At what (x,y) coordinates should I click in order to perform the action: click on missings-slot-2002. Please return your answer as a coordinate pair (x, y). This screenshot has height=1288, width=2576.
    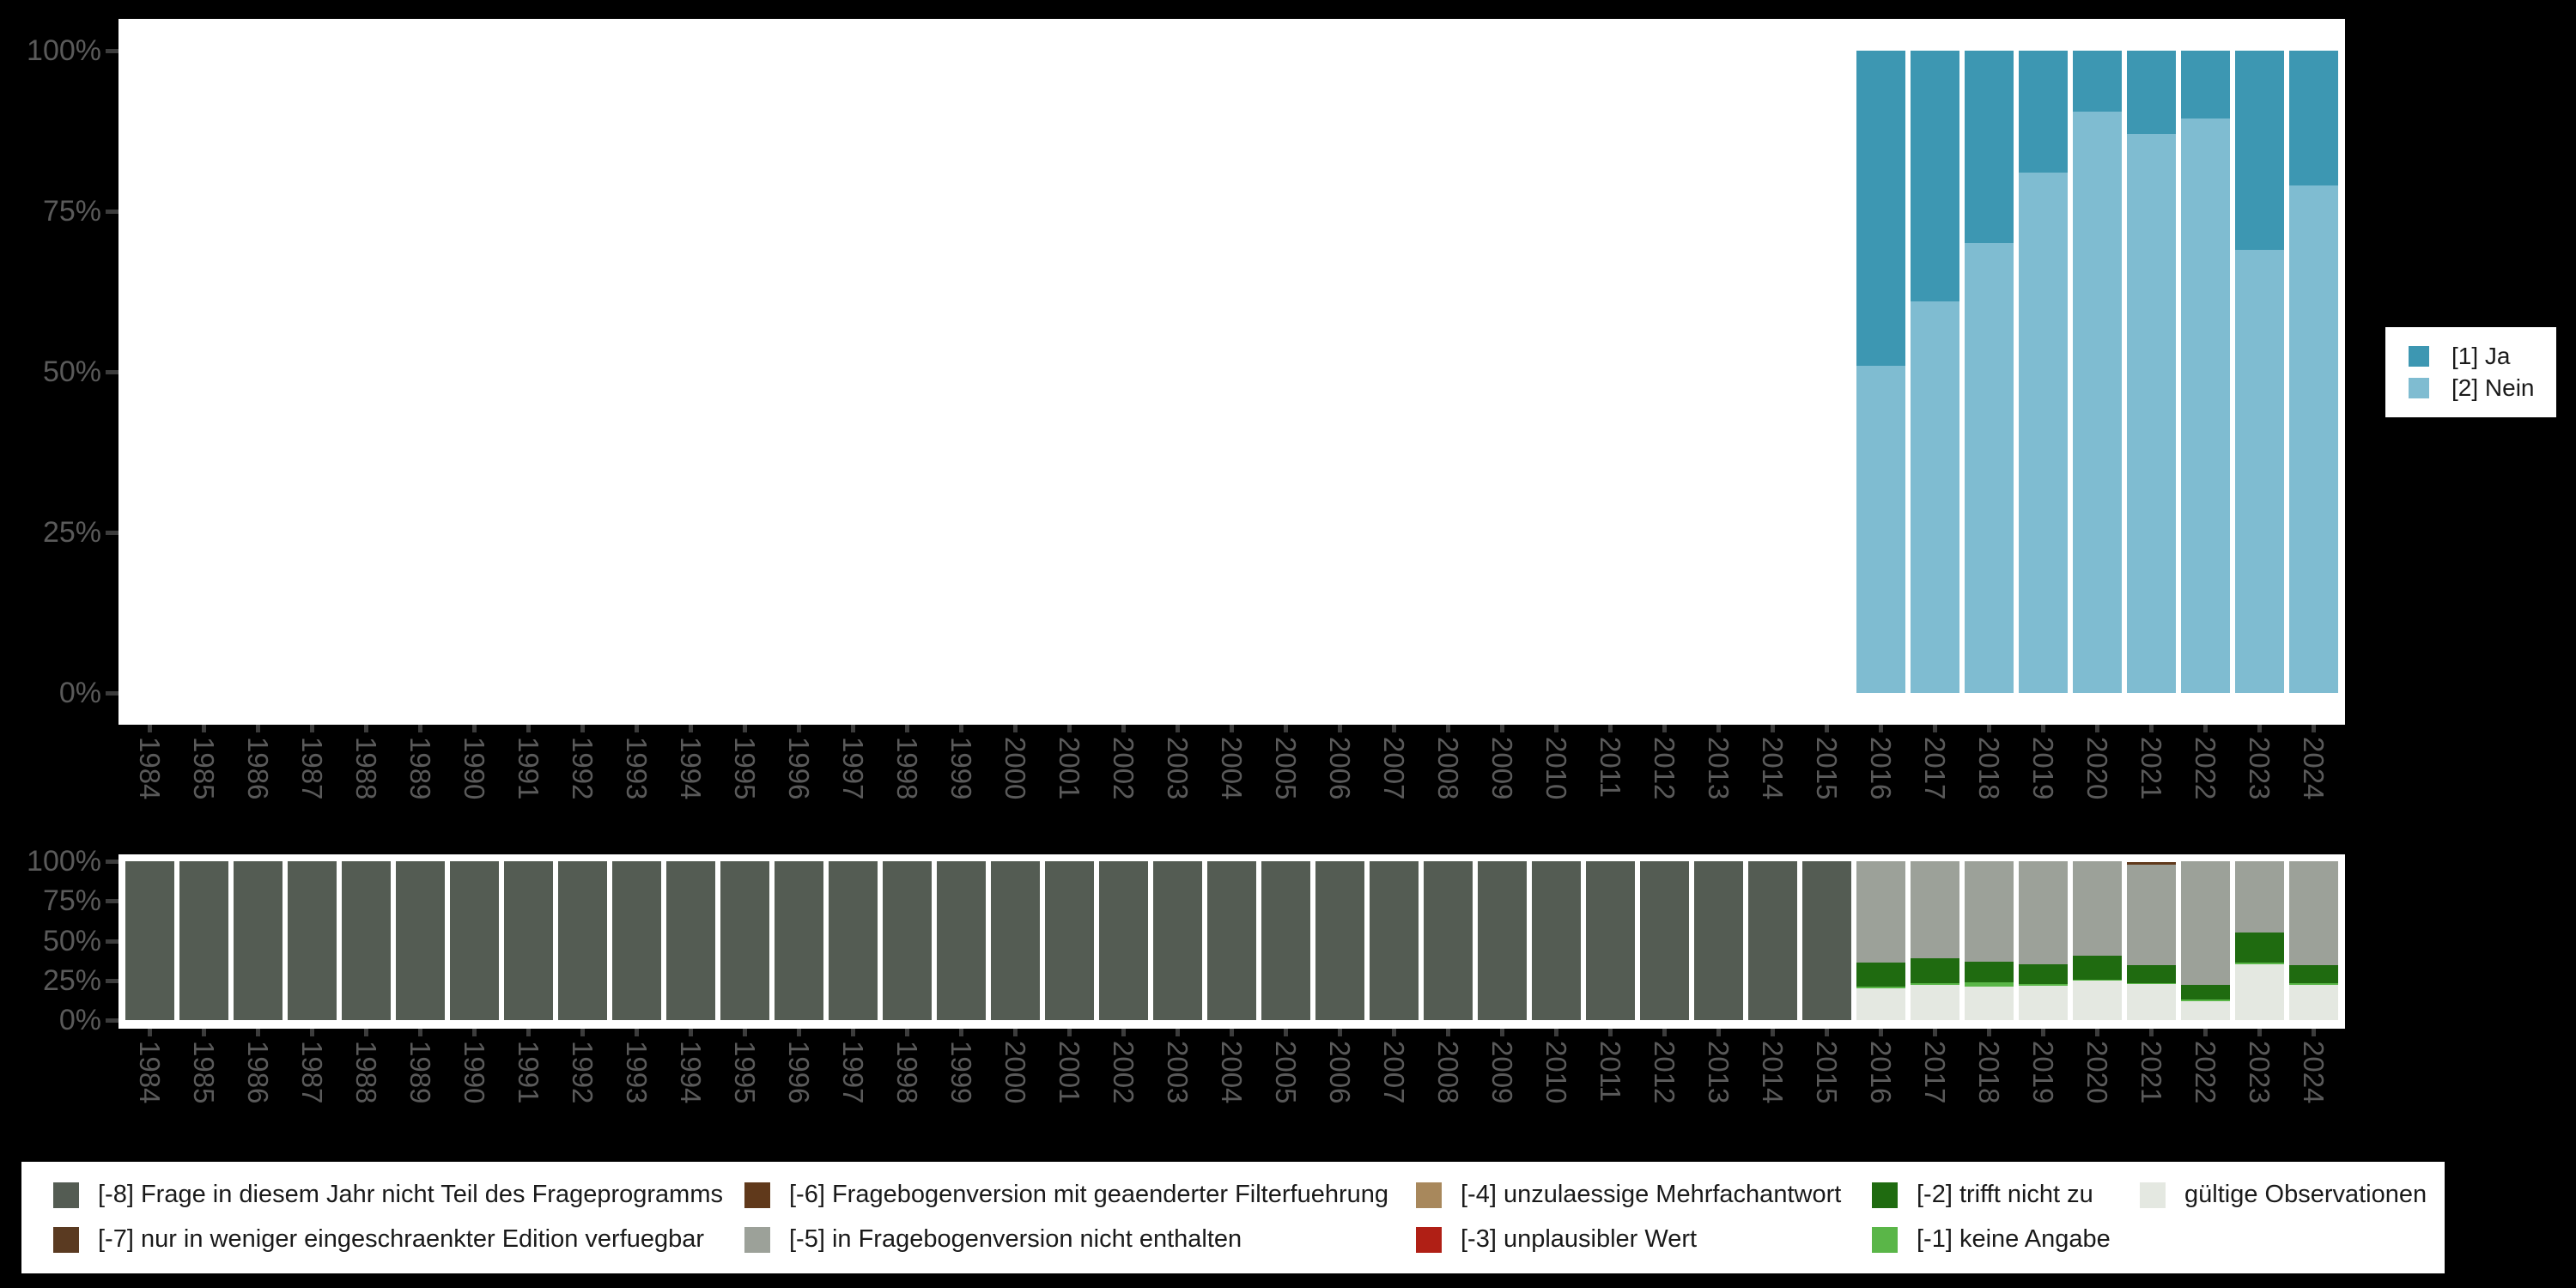
    Looking at the image, I should click on (1123, 940).